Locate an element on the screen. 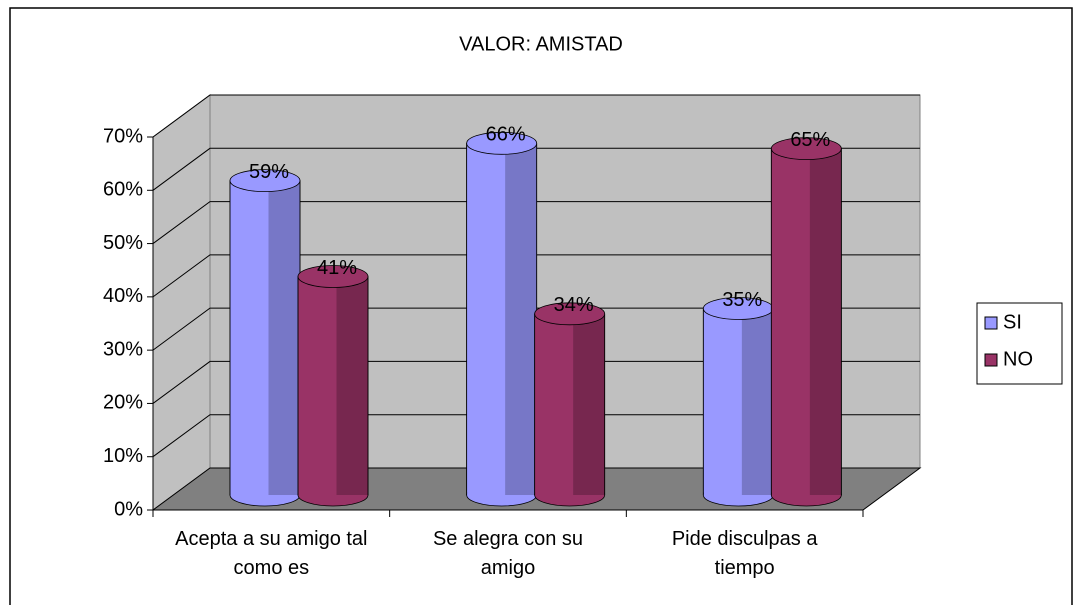 This screenshot has width=1080, height=605. x-tick-label: Pide disculpas a tiempo is located at coordinates (744, 553).